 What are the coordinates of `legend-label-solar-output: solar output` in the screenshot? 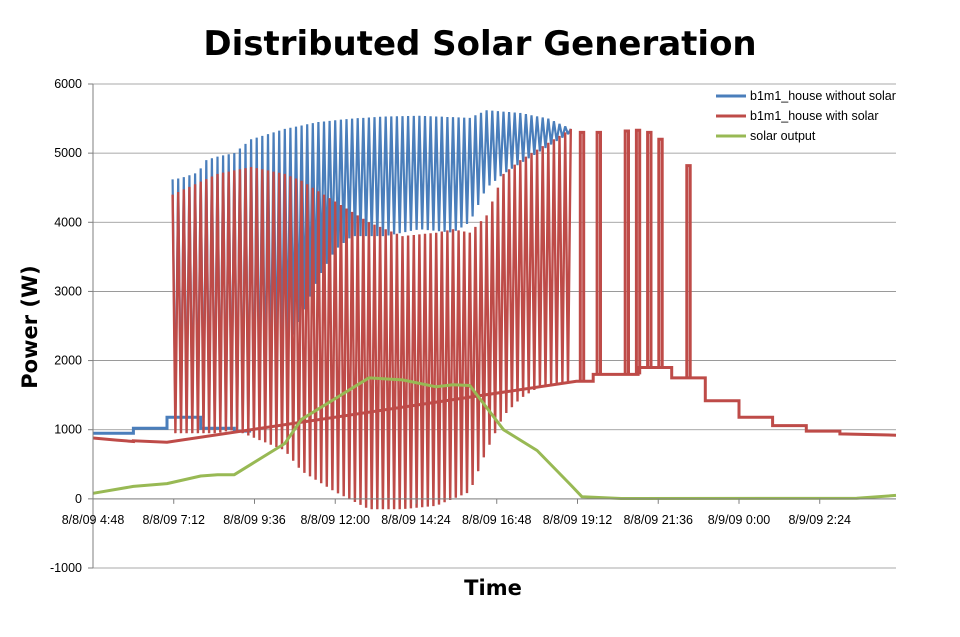 It's located at (783, 136).